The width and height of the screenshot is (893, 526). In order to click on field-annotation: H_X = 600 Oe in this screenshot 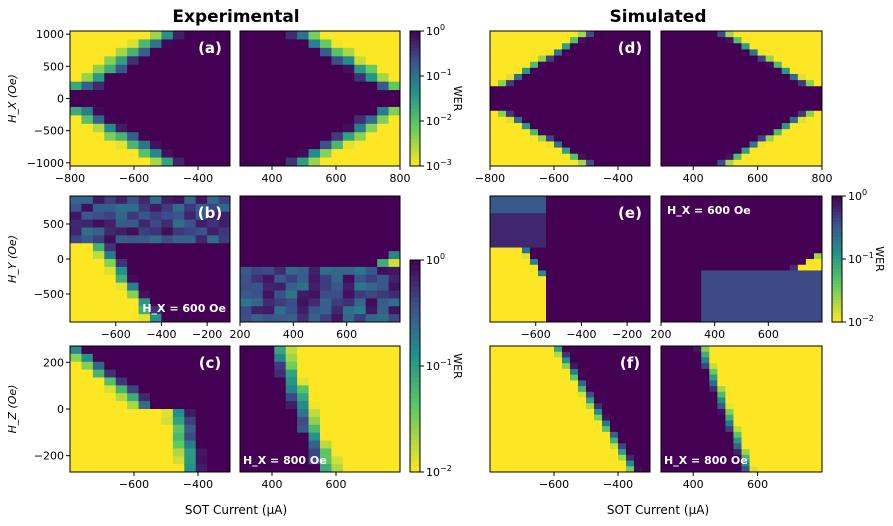, I will do `click(184, 308)`.